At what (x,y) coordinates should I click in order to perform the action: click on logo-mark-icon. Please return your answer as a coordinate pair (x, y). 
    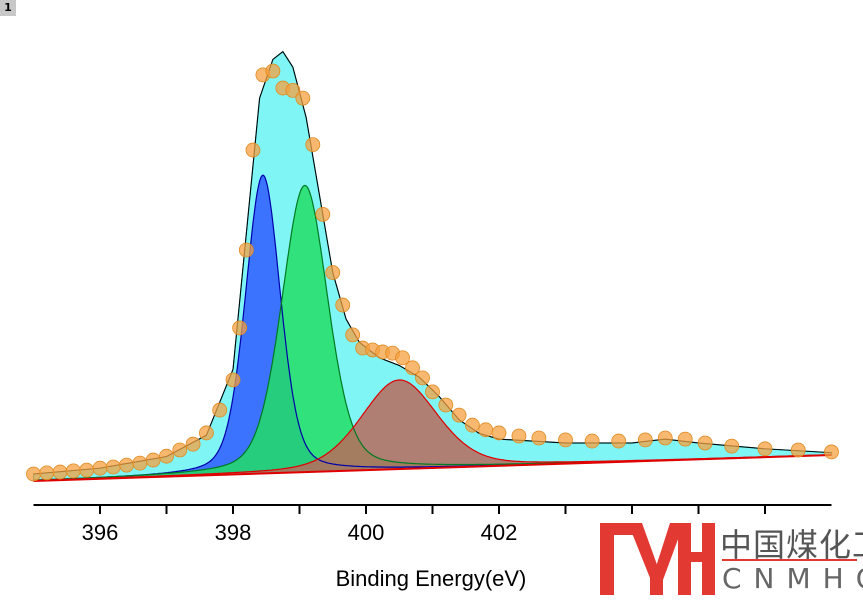
    Looking at the image, I should click on (657, 559).